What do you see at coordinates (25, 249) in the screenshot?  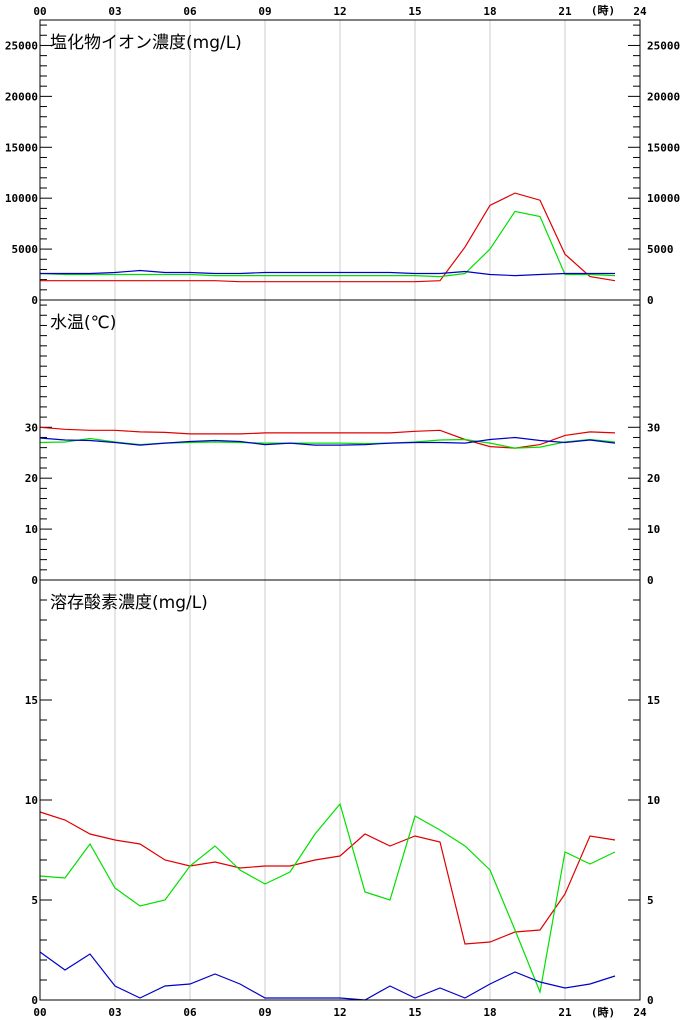 I see `y-tick-label-left: 5000` at bounding box center [25, 249].